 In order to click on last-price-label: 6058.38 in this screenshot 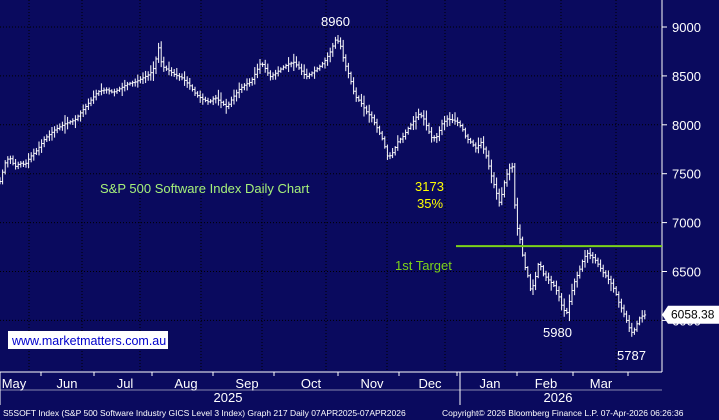, I will do `click(693, 315)`.